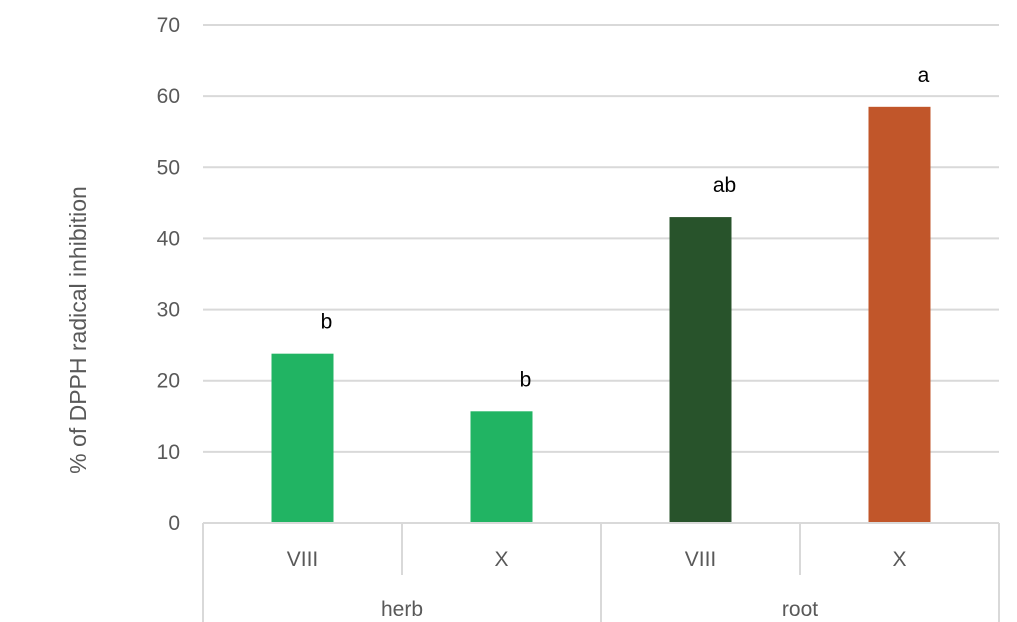 The image size is (1017, 622). What do you see at coordinates (924, 75) in the screenshot?
I see `data-label: a` at bounding box center [924, 75].